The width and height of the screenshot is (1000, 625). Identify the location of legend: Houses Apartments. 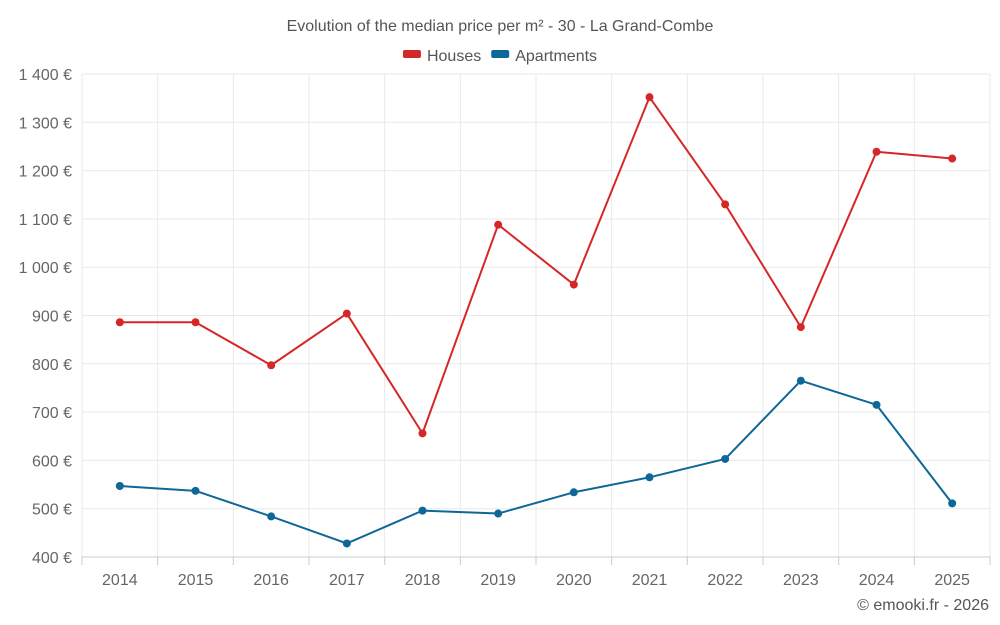
(499, 56).